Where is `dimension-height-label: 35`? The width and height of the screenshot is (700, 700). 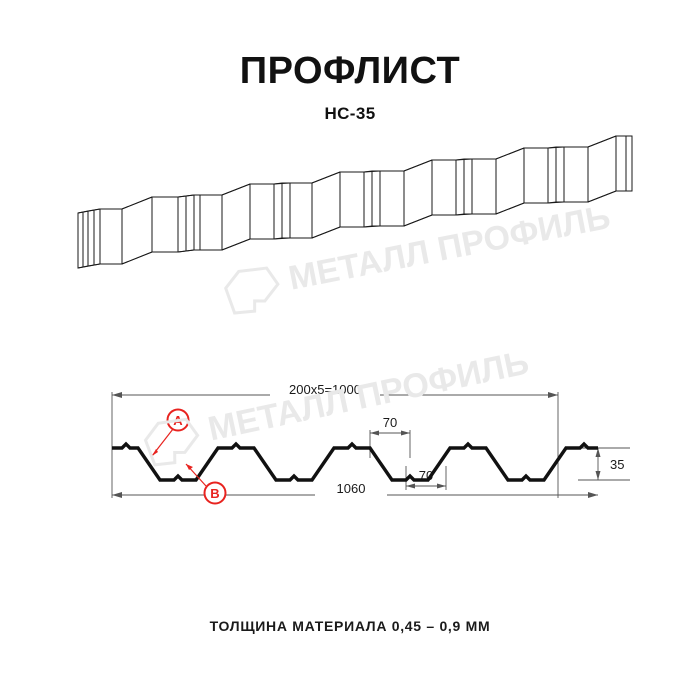
dimension-height-label: 35 is located at coordinates (617, 464).